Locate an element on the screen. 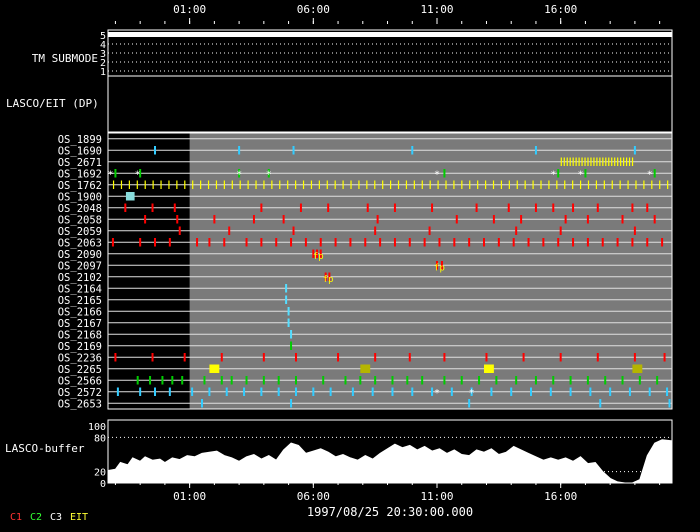  row-label: OS_2063 is located at coordinates (80, 243).